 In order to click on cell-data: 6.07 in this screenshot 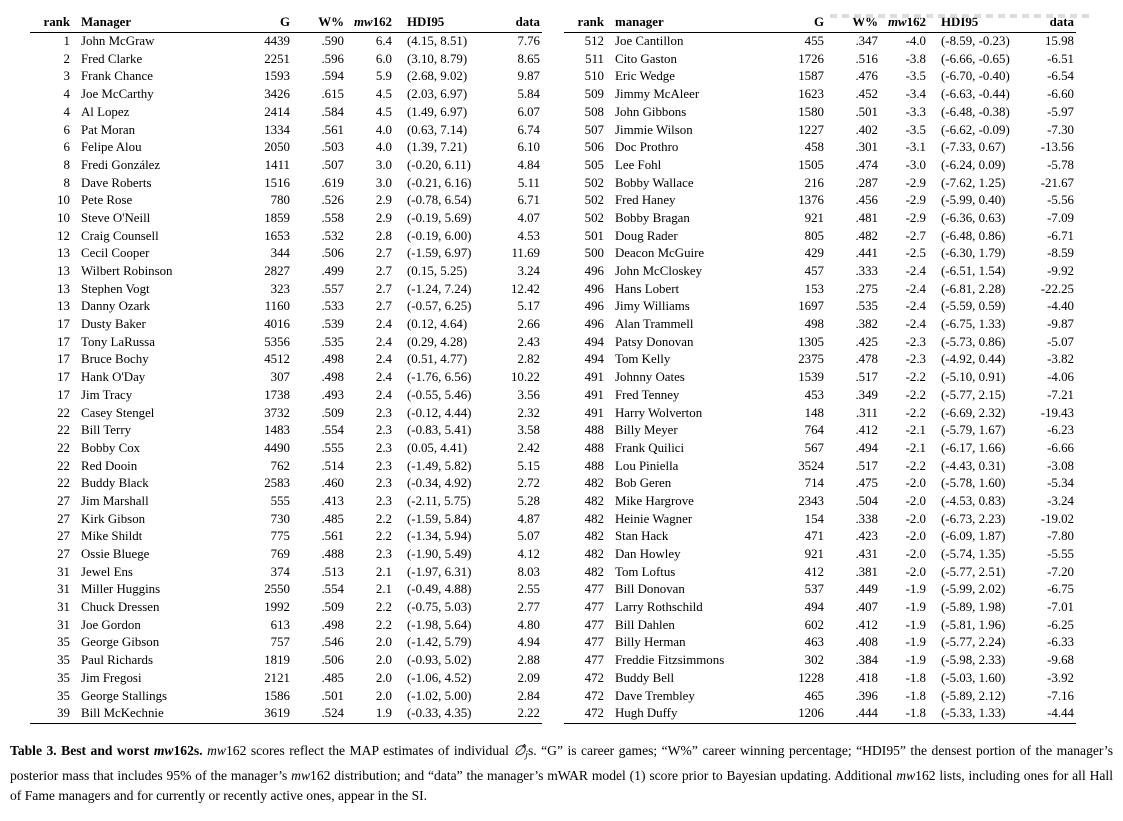, I will do `click(528, 111)`.